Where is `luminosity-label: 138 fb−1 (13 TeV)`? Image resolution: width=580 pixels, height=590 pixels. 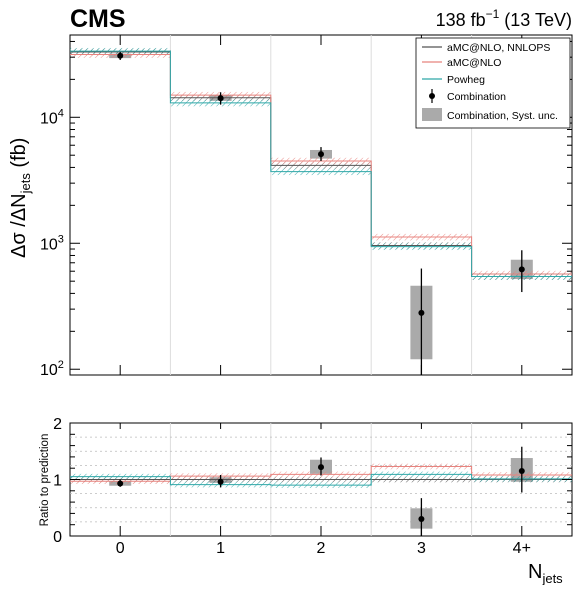 luminosity-label: 138 fb−1 (13 TeV) is located at coordinates (504, 18).